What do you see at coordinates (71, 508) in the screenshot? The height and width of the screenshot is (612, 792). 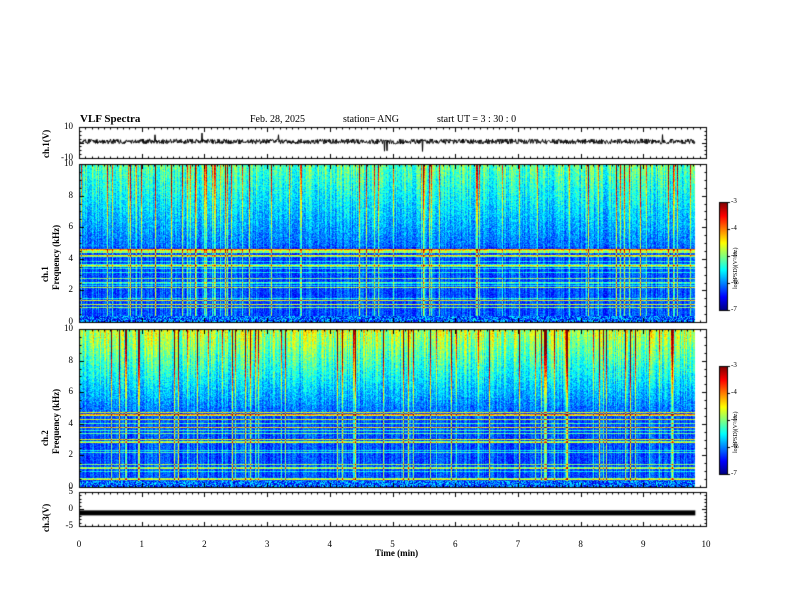 I see `ch3-y-tick-label: 0` at bounding box center [71, 508].